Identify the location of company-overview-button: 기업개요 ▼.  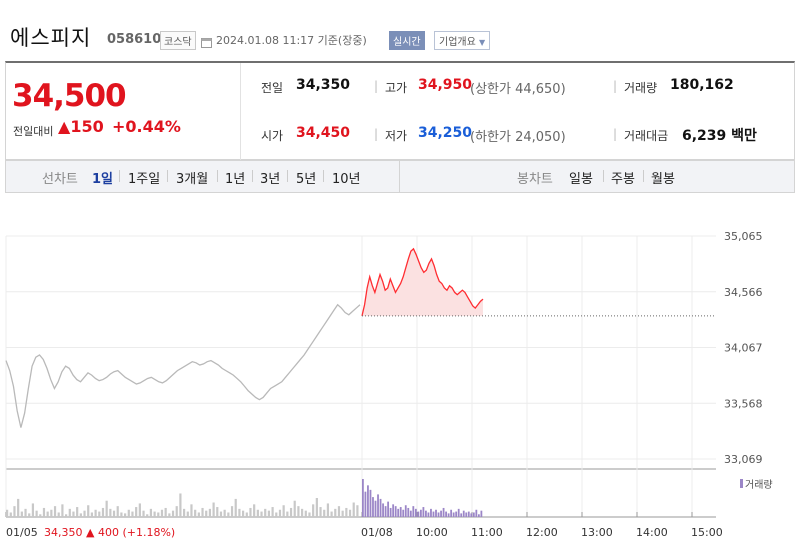
(462, 40).